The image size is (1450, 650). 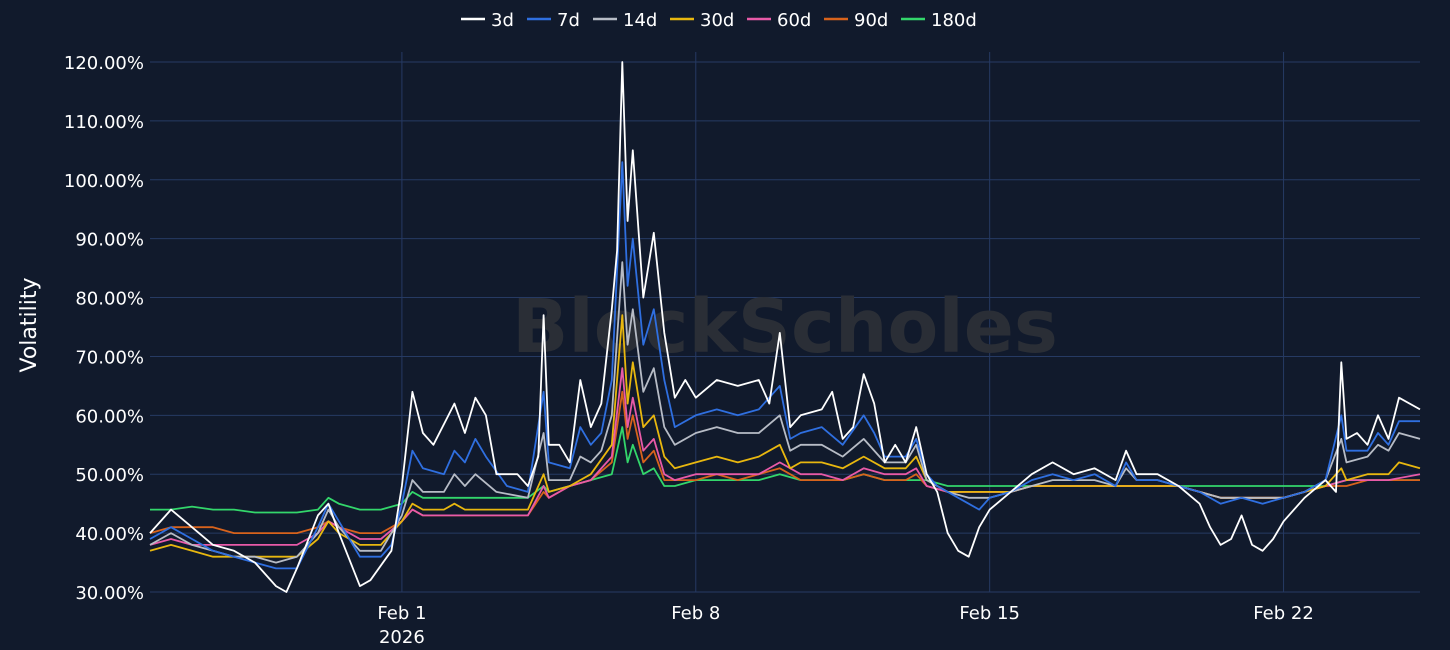 I want to click on legend-item-3d: 3d, so click(x=487, y=20).